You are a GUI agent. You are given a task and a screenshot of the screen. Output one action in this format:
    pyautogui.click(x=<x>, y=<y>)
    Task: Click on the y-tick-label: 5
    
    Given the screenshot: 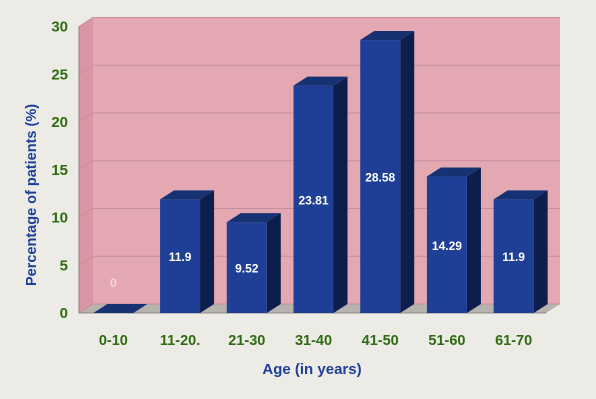 What is the action you would take?
    pyautogui.click(x=64, y=265)
    